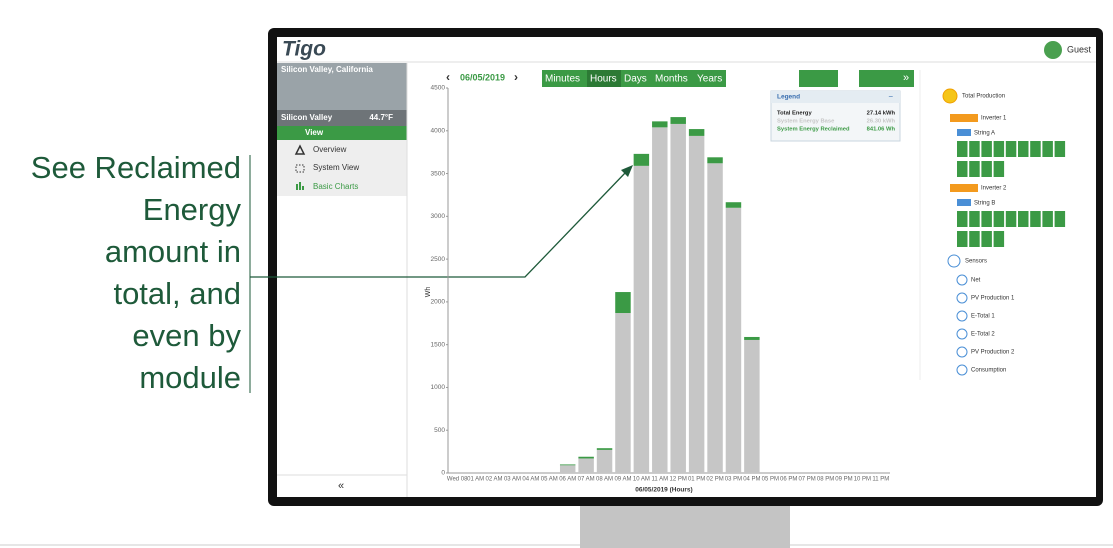 This screenshot has width=1113, height=548. I want to click on date: 06/05/2019, so click(482, 77).